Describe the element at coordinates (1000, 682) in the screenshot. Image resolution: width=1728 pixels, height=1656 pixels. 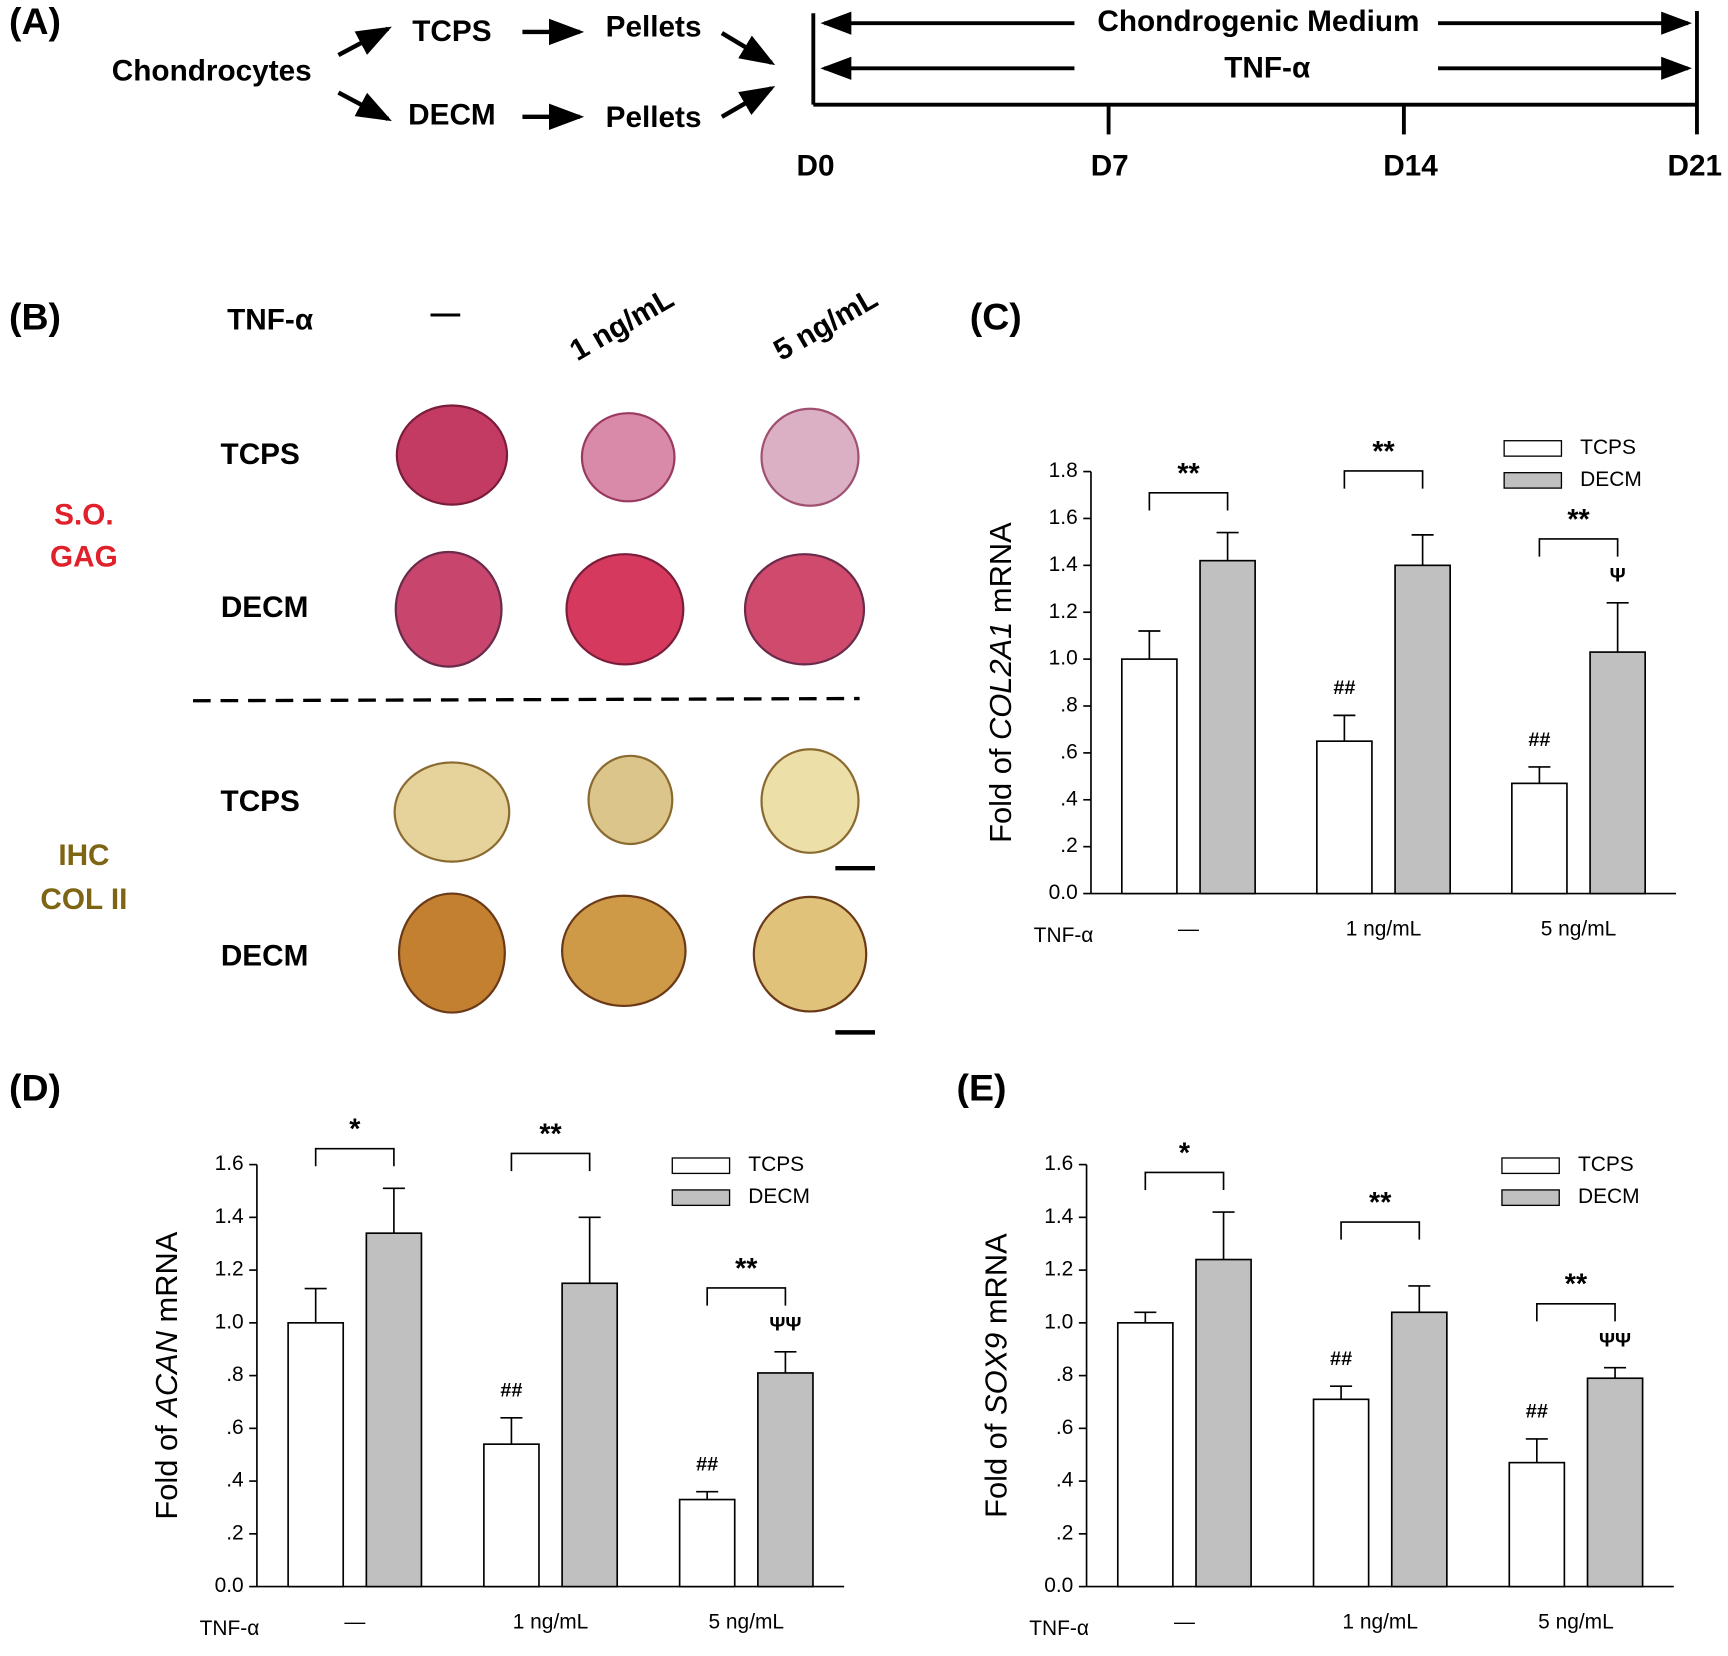
I see `y-axis-label: Fold of COL2A1 mRNA` at that location.